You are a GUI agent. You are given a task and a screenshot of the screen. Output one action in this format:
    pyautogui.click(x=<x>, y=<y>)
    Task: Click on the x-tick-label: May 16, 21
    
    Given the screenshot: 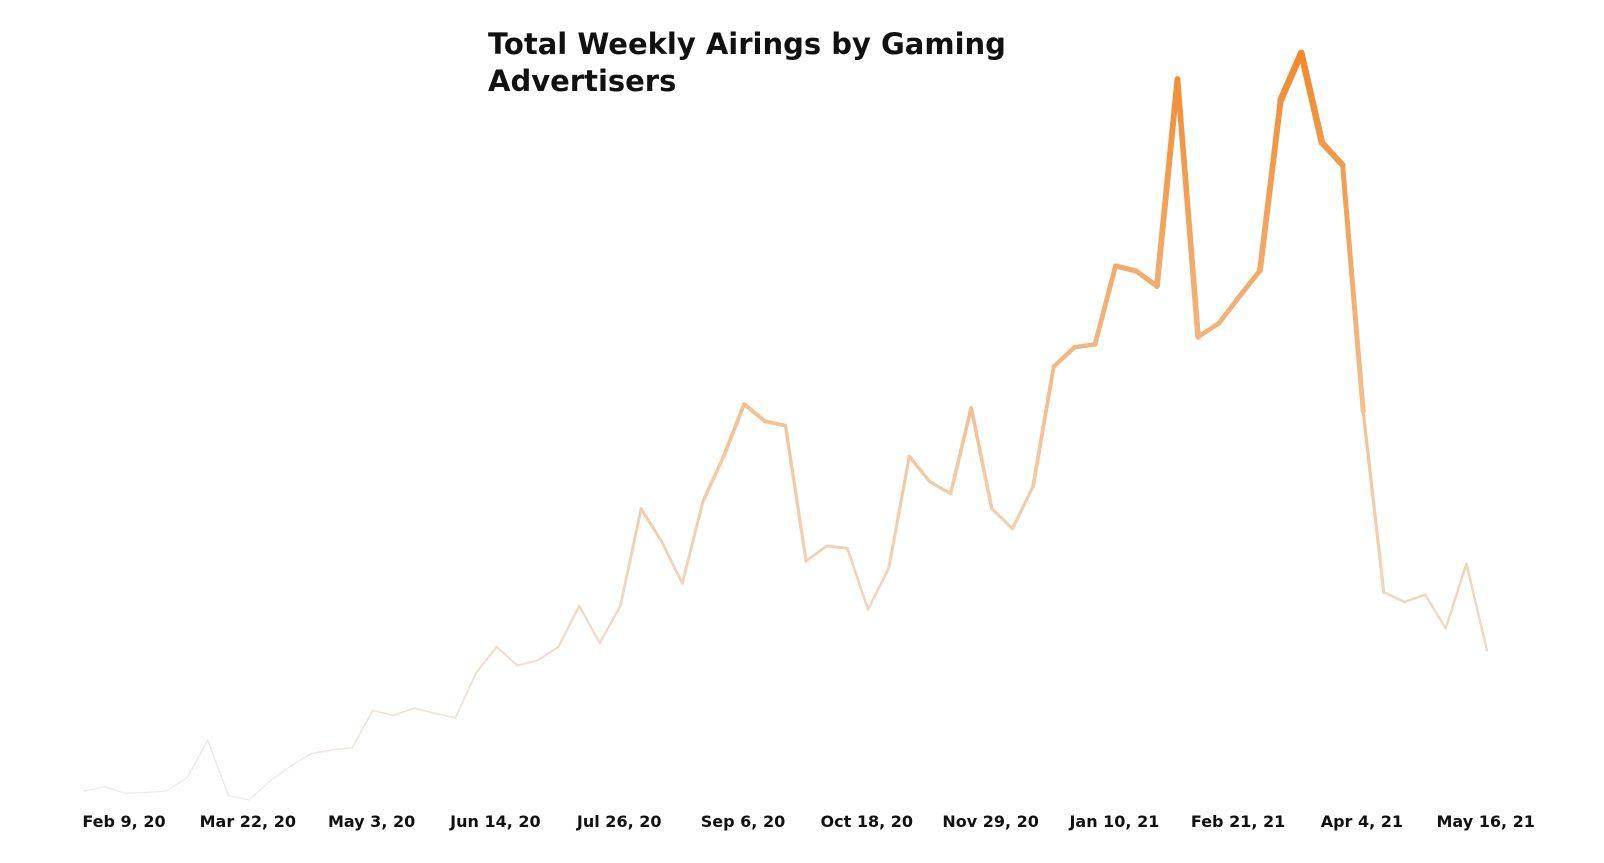 What is the action you would take?
    pyautogui.click(x=1485, y=821)
    